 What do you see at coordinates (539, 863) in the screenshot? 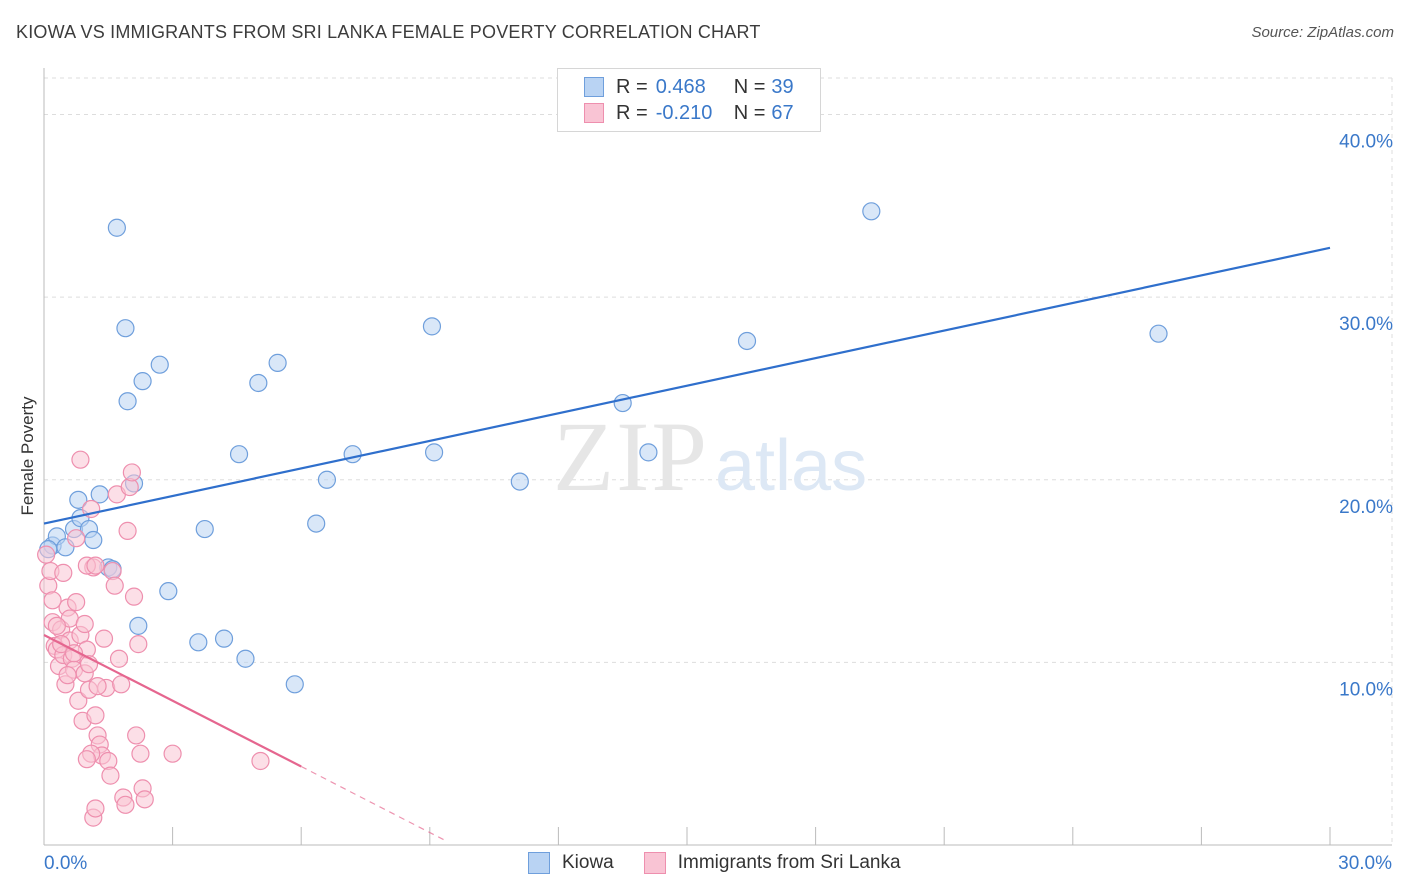
I see `kiowa-legend-swatch` at bounding box center [539, 863].